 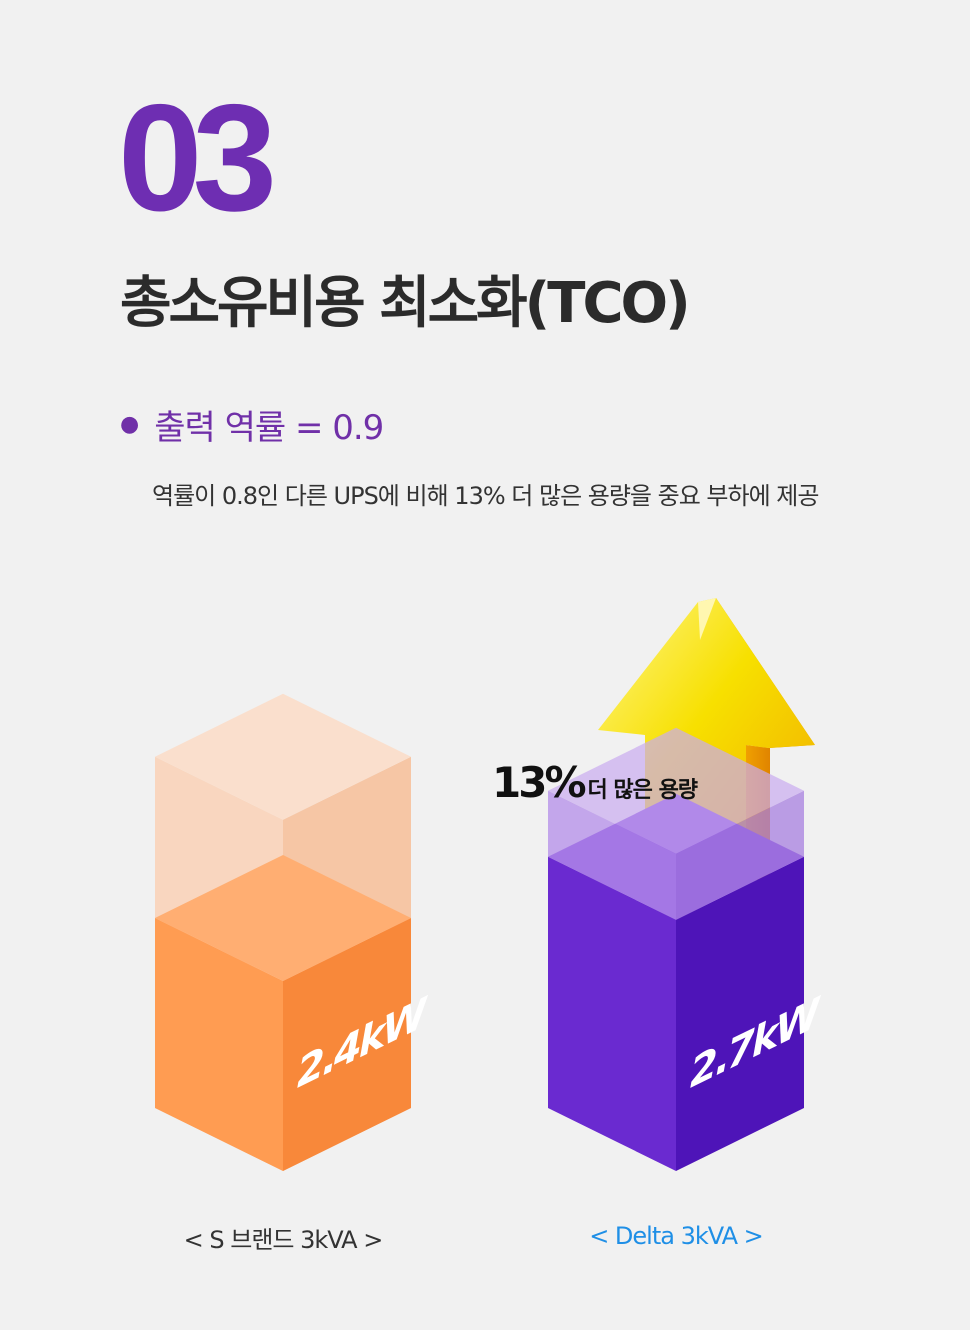 What do you see at coordinates (283, 756) in the screenshot?
I see `bar-s-brand-ghost-top-face` at bounding box center [283, 756].